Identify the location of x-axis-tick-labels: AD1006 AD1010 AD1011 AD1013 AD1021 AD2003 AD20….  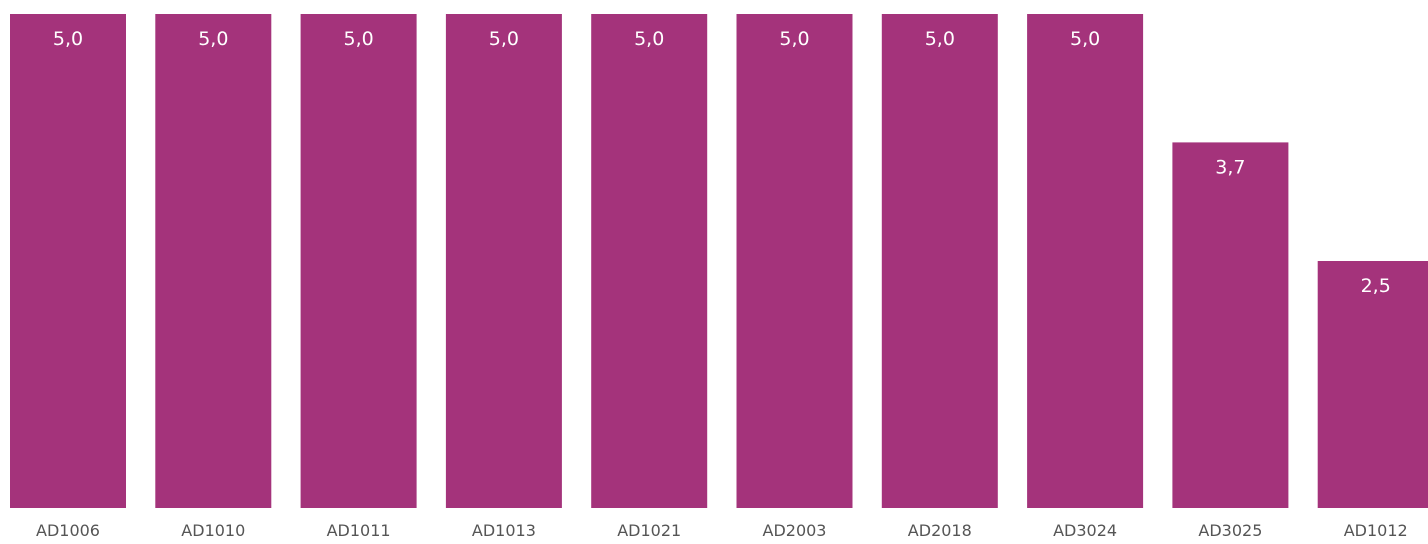
(722, 530).